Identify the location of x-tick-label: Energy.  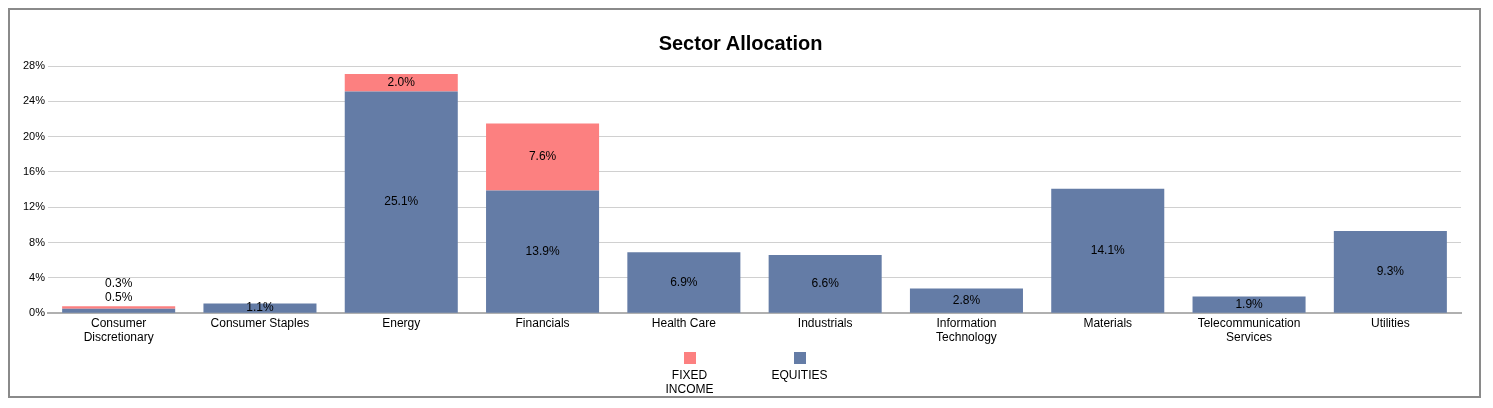
(401, 322).